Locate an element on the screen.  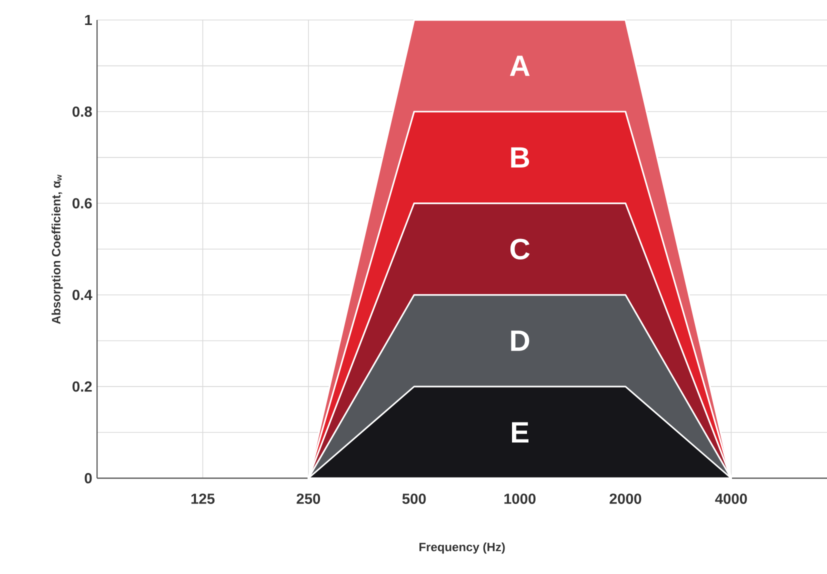
x-tick-label: 4000 is located at coordinates (731, 498).